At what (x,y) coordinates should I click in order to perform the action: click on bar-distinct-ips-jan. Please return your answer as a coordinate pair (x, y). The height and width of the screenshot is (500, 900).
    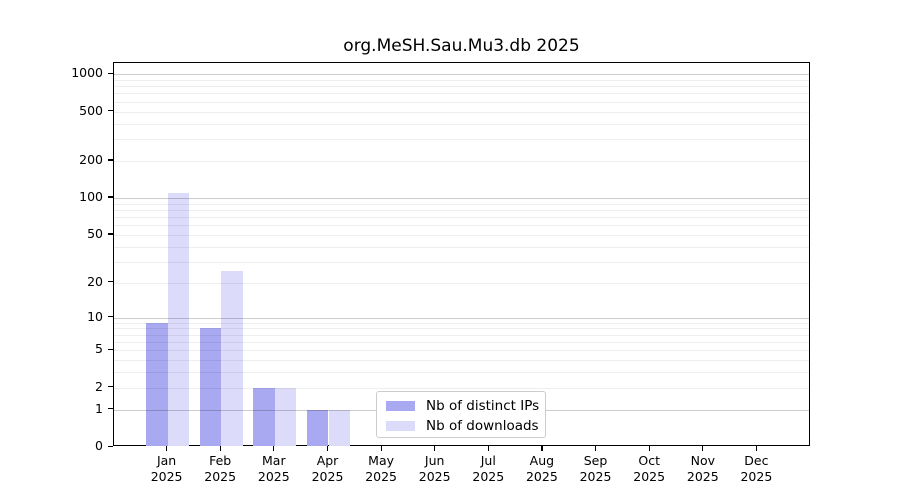
    Looking at the image, I should click on (157, 384).